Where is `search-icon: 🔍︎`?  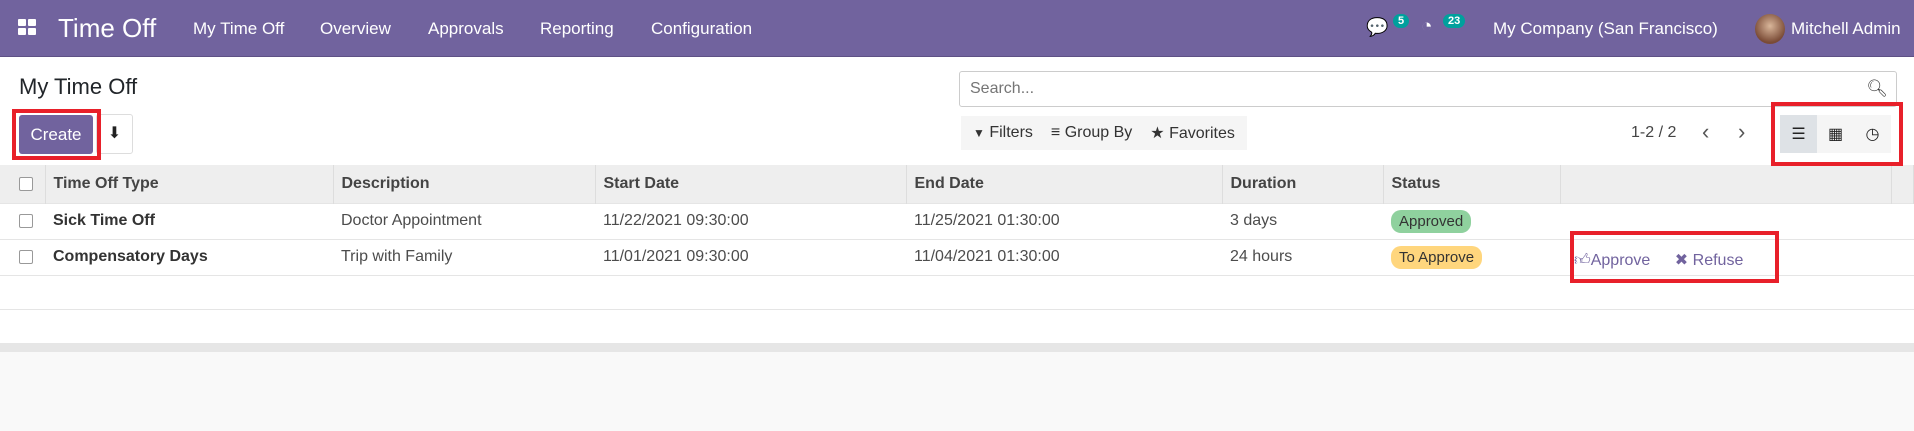
search-icon: 🔍︎ is located at coordinates (1877, 88).